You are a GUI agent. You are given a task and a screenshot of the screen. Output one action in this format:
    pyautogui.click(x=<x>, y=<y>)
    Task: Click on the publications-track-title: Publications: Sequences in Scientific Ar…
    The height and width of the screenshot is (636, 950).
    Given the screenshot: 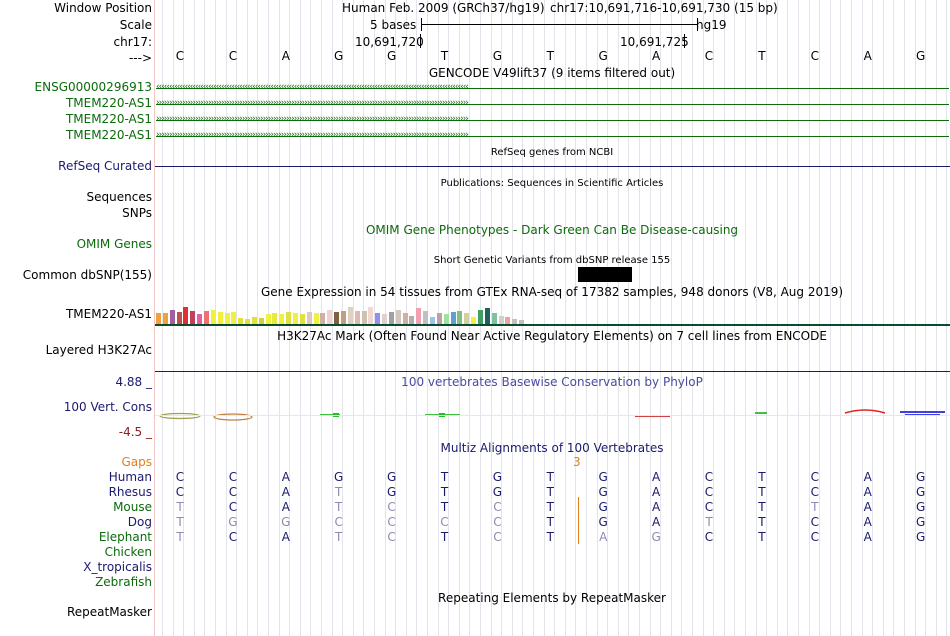 What is the action you would take?
    pyautogui.click(x=552, y=183)
    